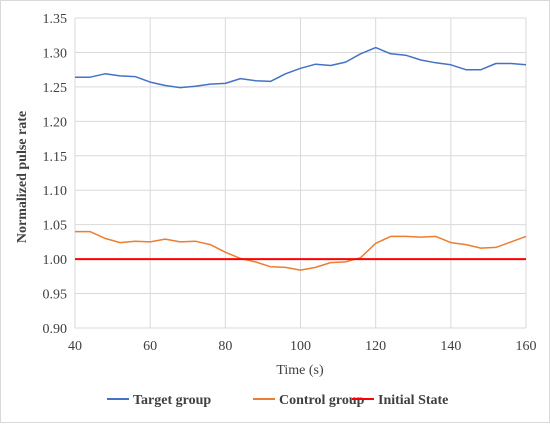 The width and height of the screenshot is (550, 427). Describe the element at coordinates (413, 400) in the screenshot. I see `legend-label-initial-state: Initial State` at that location.